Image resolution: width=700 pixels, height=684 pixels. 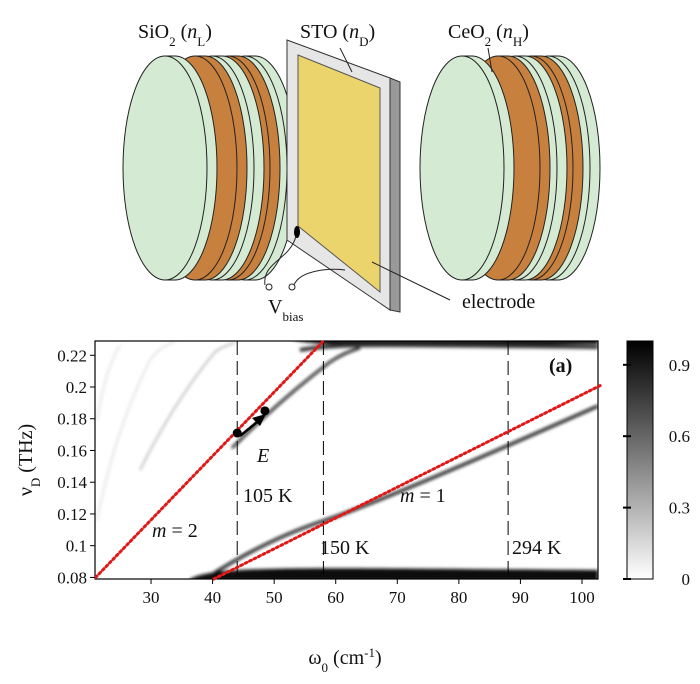 What do you see at coordinates (314, 658) in the screenshot?
I see `text-part: ω` at bounding box center [314, 658].